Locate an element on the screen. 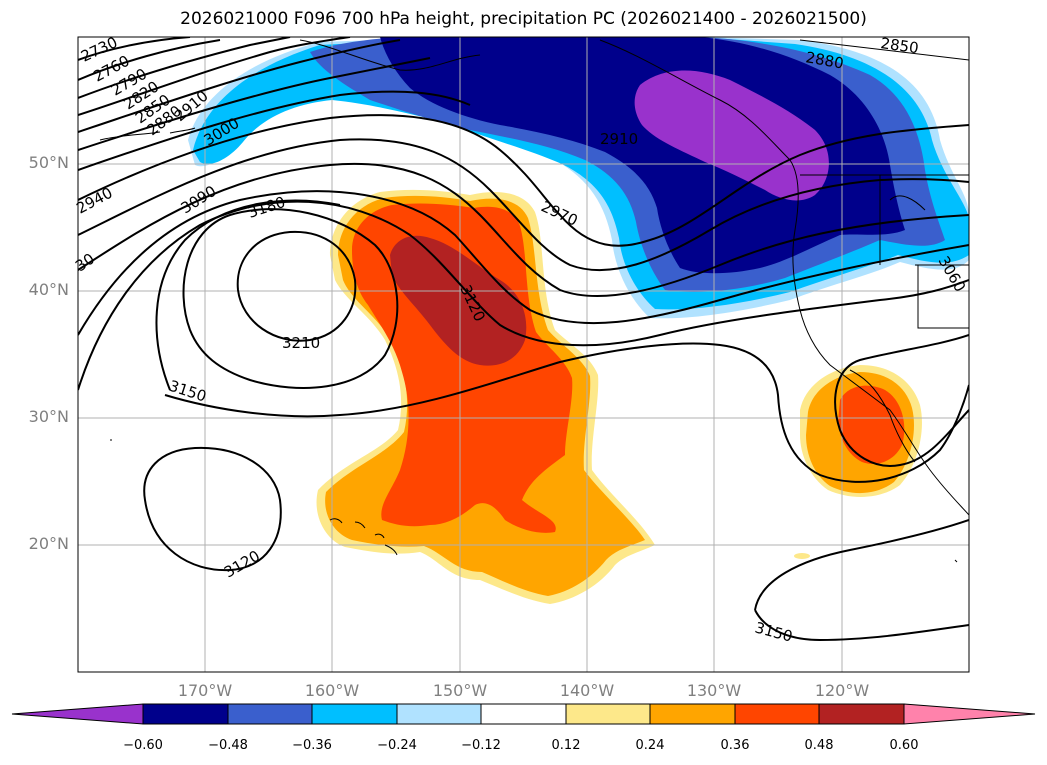 The width and height of the screenshot is (1047, 765). colorbar-tick-label: −0.36 is located at coordinates (312, 745).